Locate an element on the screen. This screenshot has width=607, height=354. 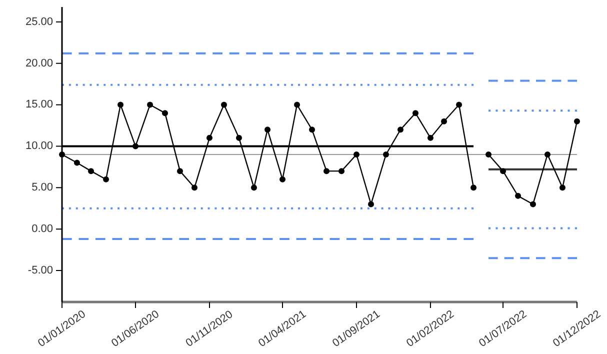
y-tick-label: 0.00 is located at coordinates (42, 228).